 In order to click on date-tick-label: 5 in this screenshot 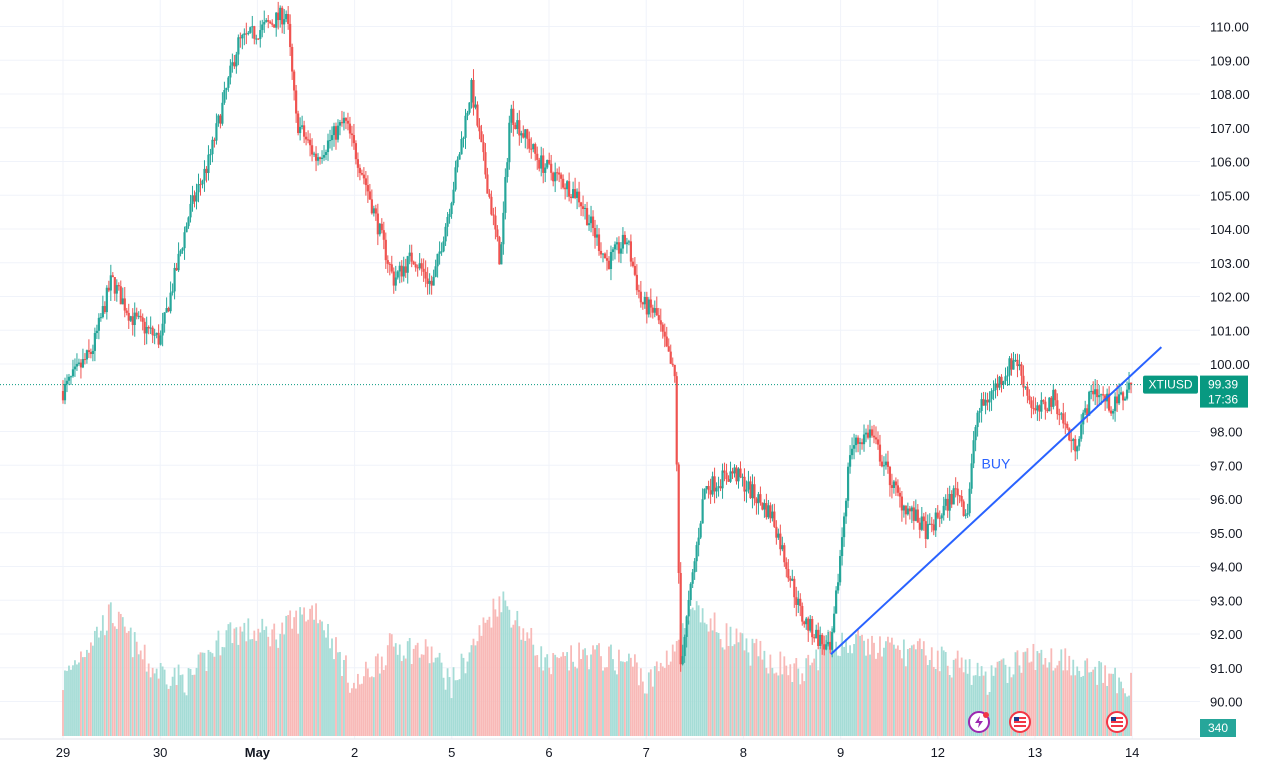, I will do `click(451, 752)`.